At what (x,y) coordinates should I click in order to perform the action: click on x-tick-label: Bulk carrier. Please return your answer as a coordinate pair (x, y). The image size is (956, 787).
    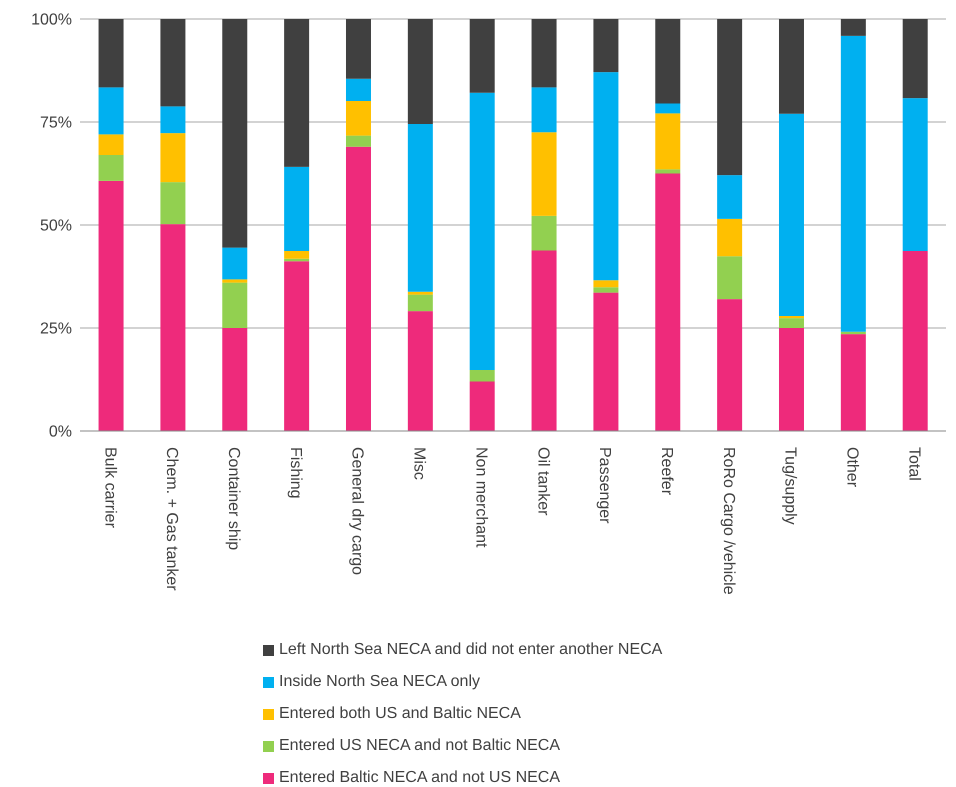
    Looking at the image, I should click on (109, 488).